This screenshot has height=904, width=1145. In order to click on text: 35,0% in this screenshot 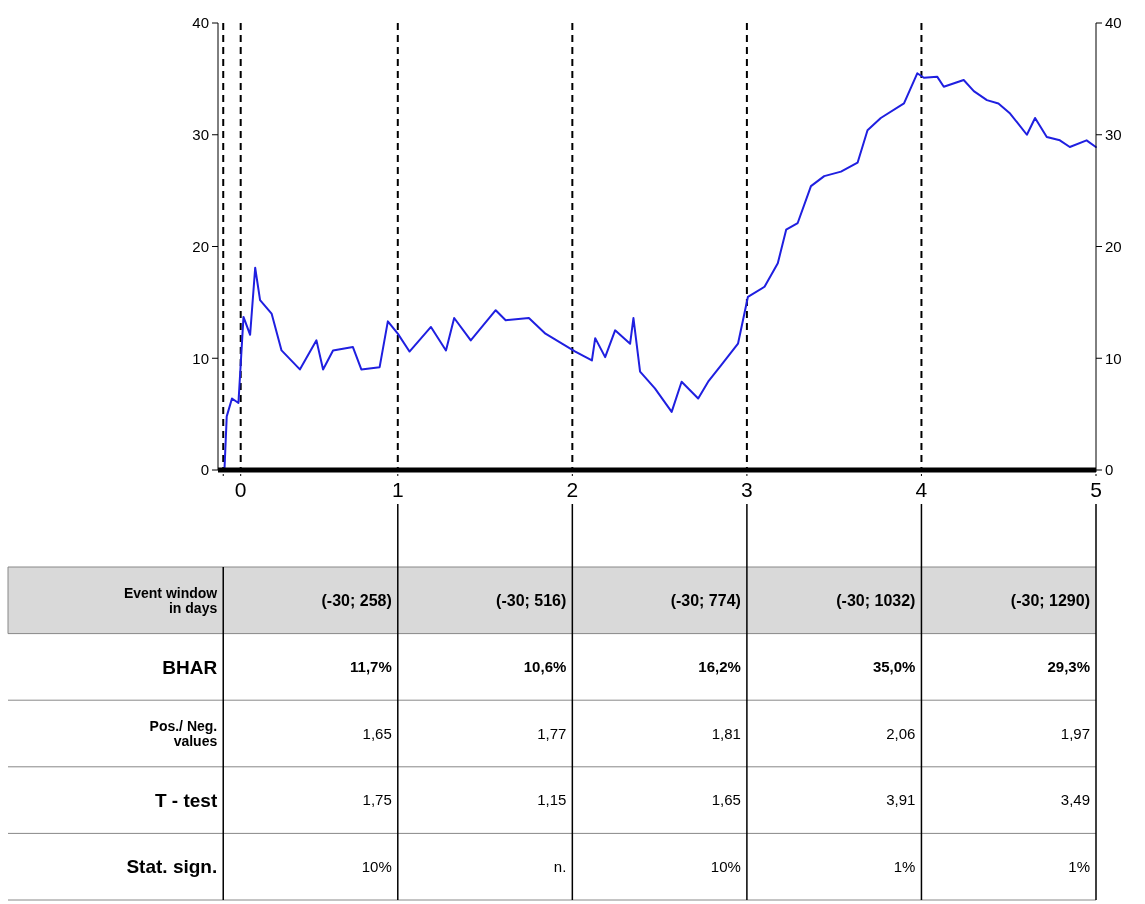, I will do `click(894, 667)`.